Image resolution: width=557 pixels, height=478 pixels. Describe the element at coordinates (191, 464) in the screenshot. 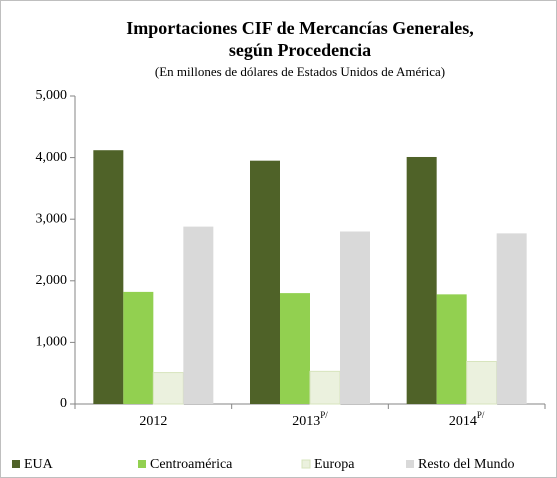

I see `legend-label: Centroamérica` at that location.